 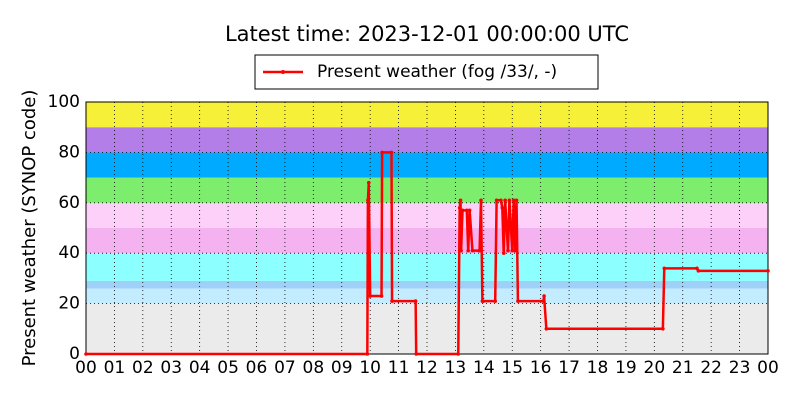 I want to click on x-tick-label: 01, so click(x=115, y=368).